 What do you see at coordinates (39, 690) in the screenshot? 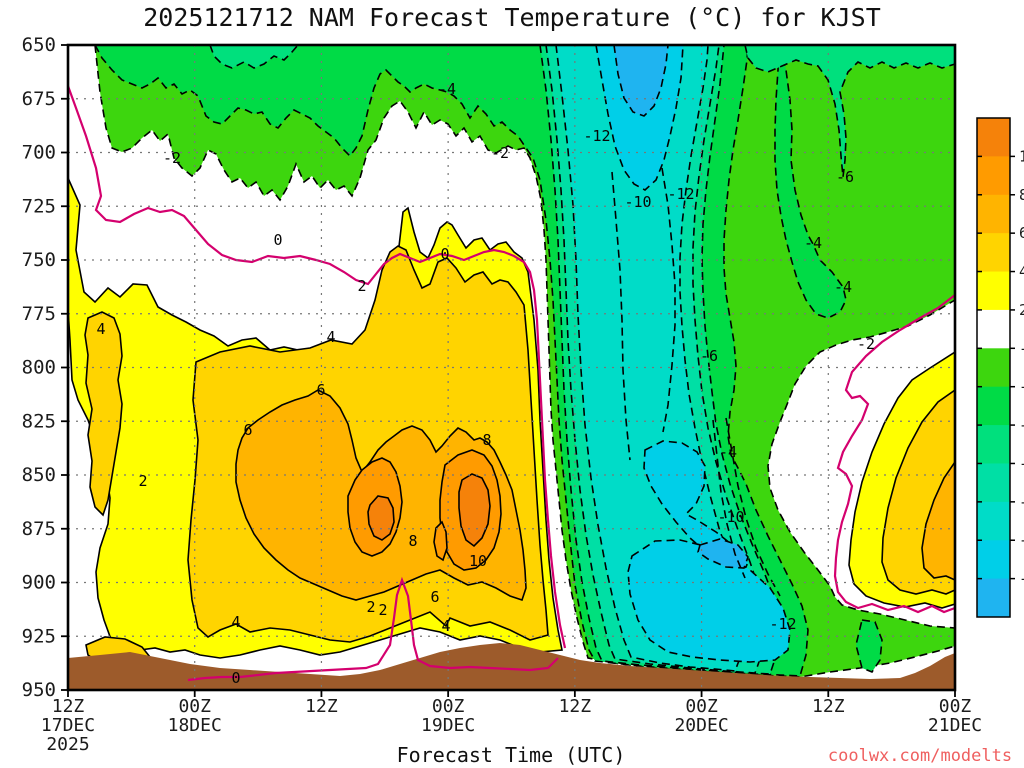
I see `y-tick-label: 950` at bounding box center [39, 690].